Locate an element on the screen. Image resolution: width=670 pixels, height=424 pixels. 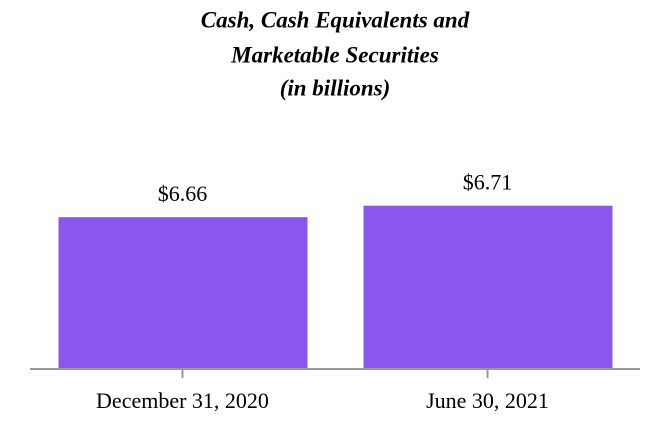
x-tick-label: June 30, 2021 is located at coordinates (487, 400).